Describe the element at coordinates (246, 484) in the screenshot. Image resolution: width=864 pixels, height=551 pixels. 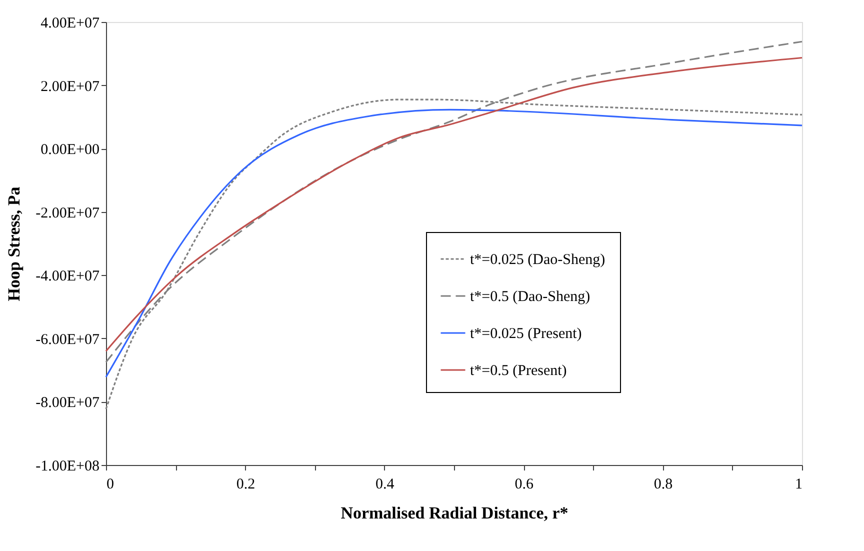
I see `x-tick-label: 0.2` at that location.